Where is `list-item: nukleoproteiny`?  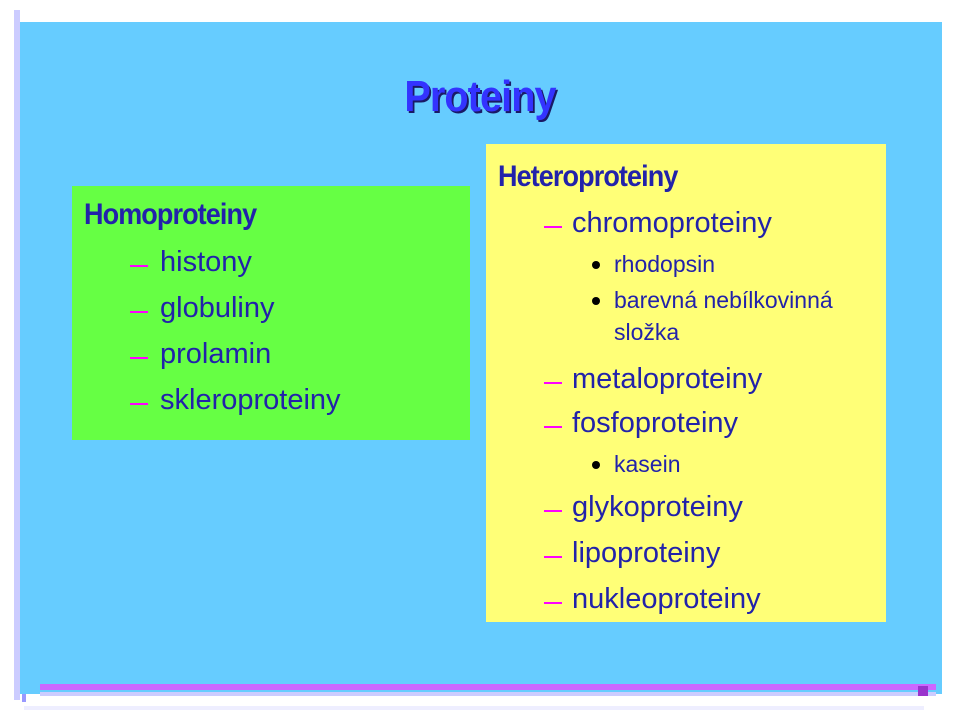
list-item: nukleoproteiny is located at coordinates (666, 599).